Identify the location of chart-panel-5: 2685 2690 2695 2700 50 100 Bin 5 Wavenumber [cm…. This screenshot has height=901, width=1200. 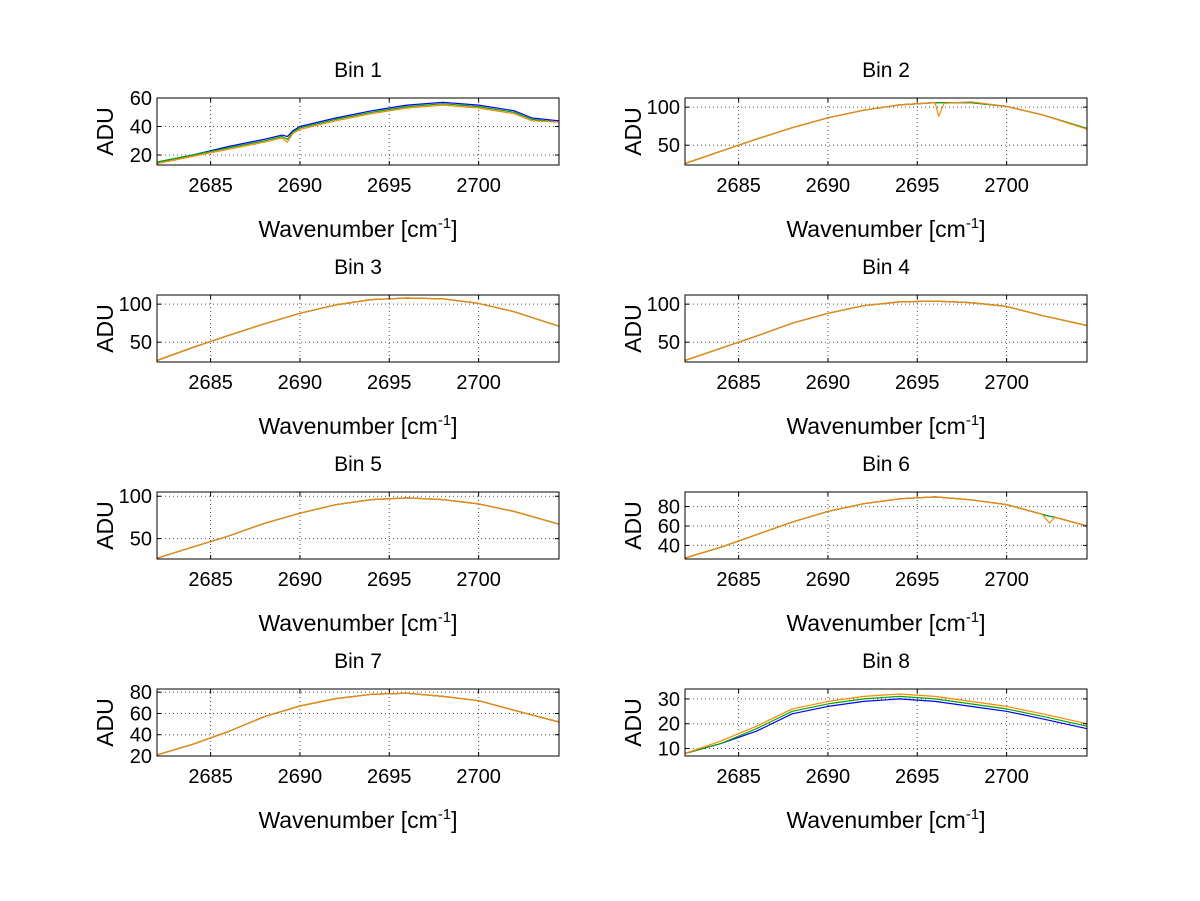
(326, 544).